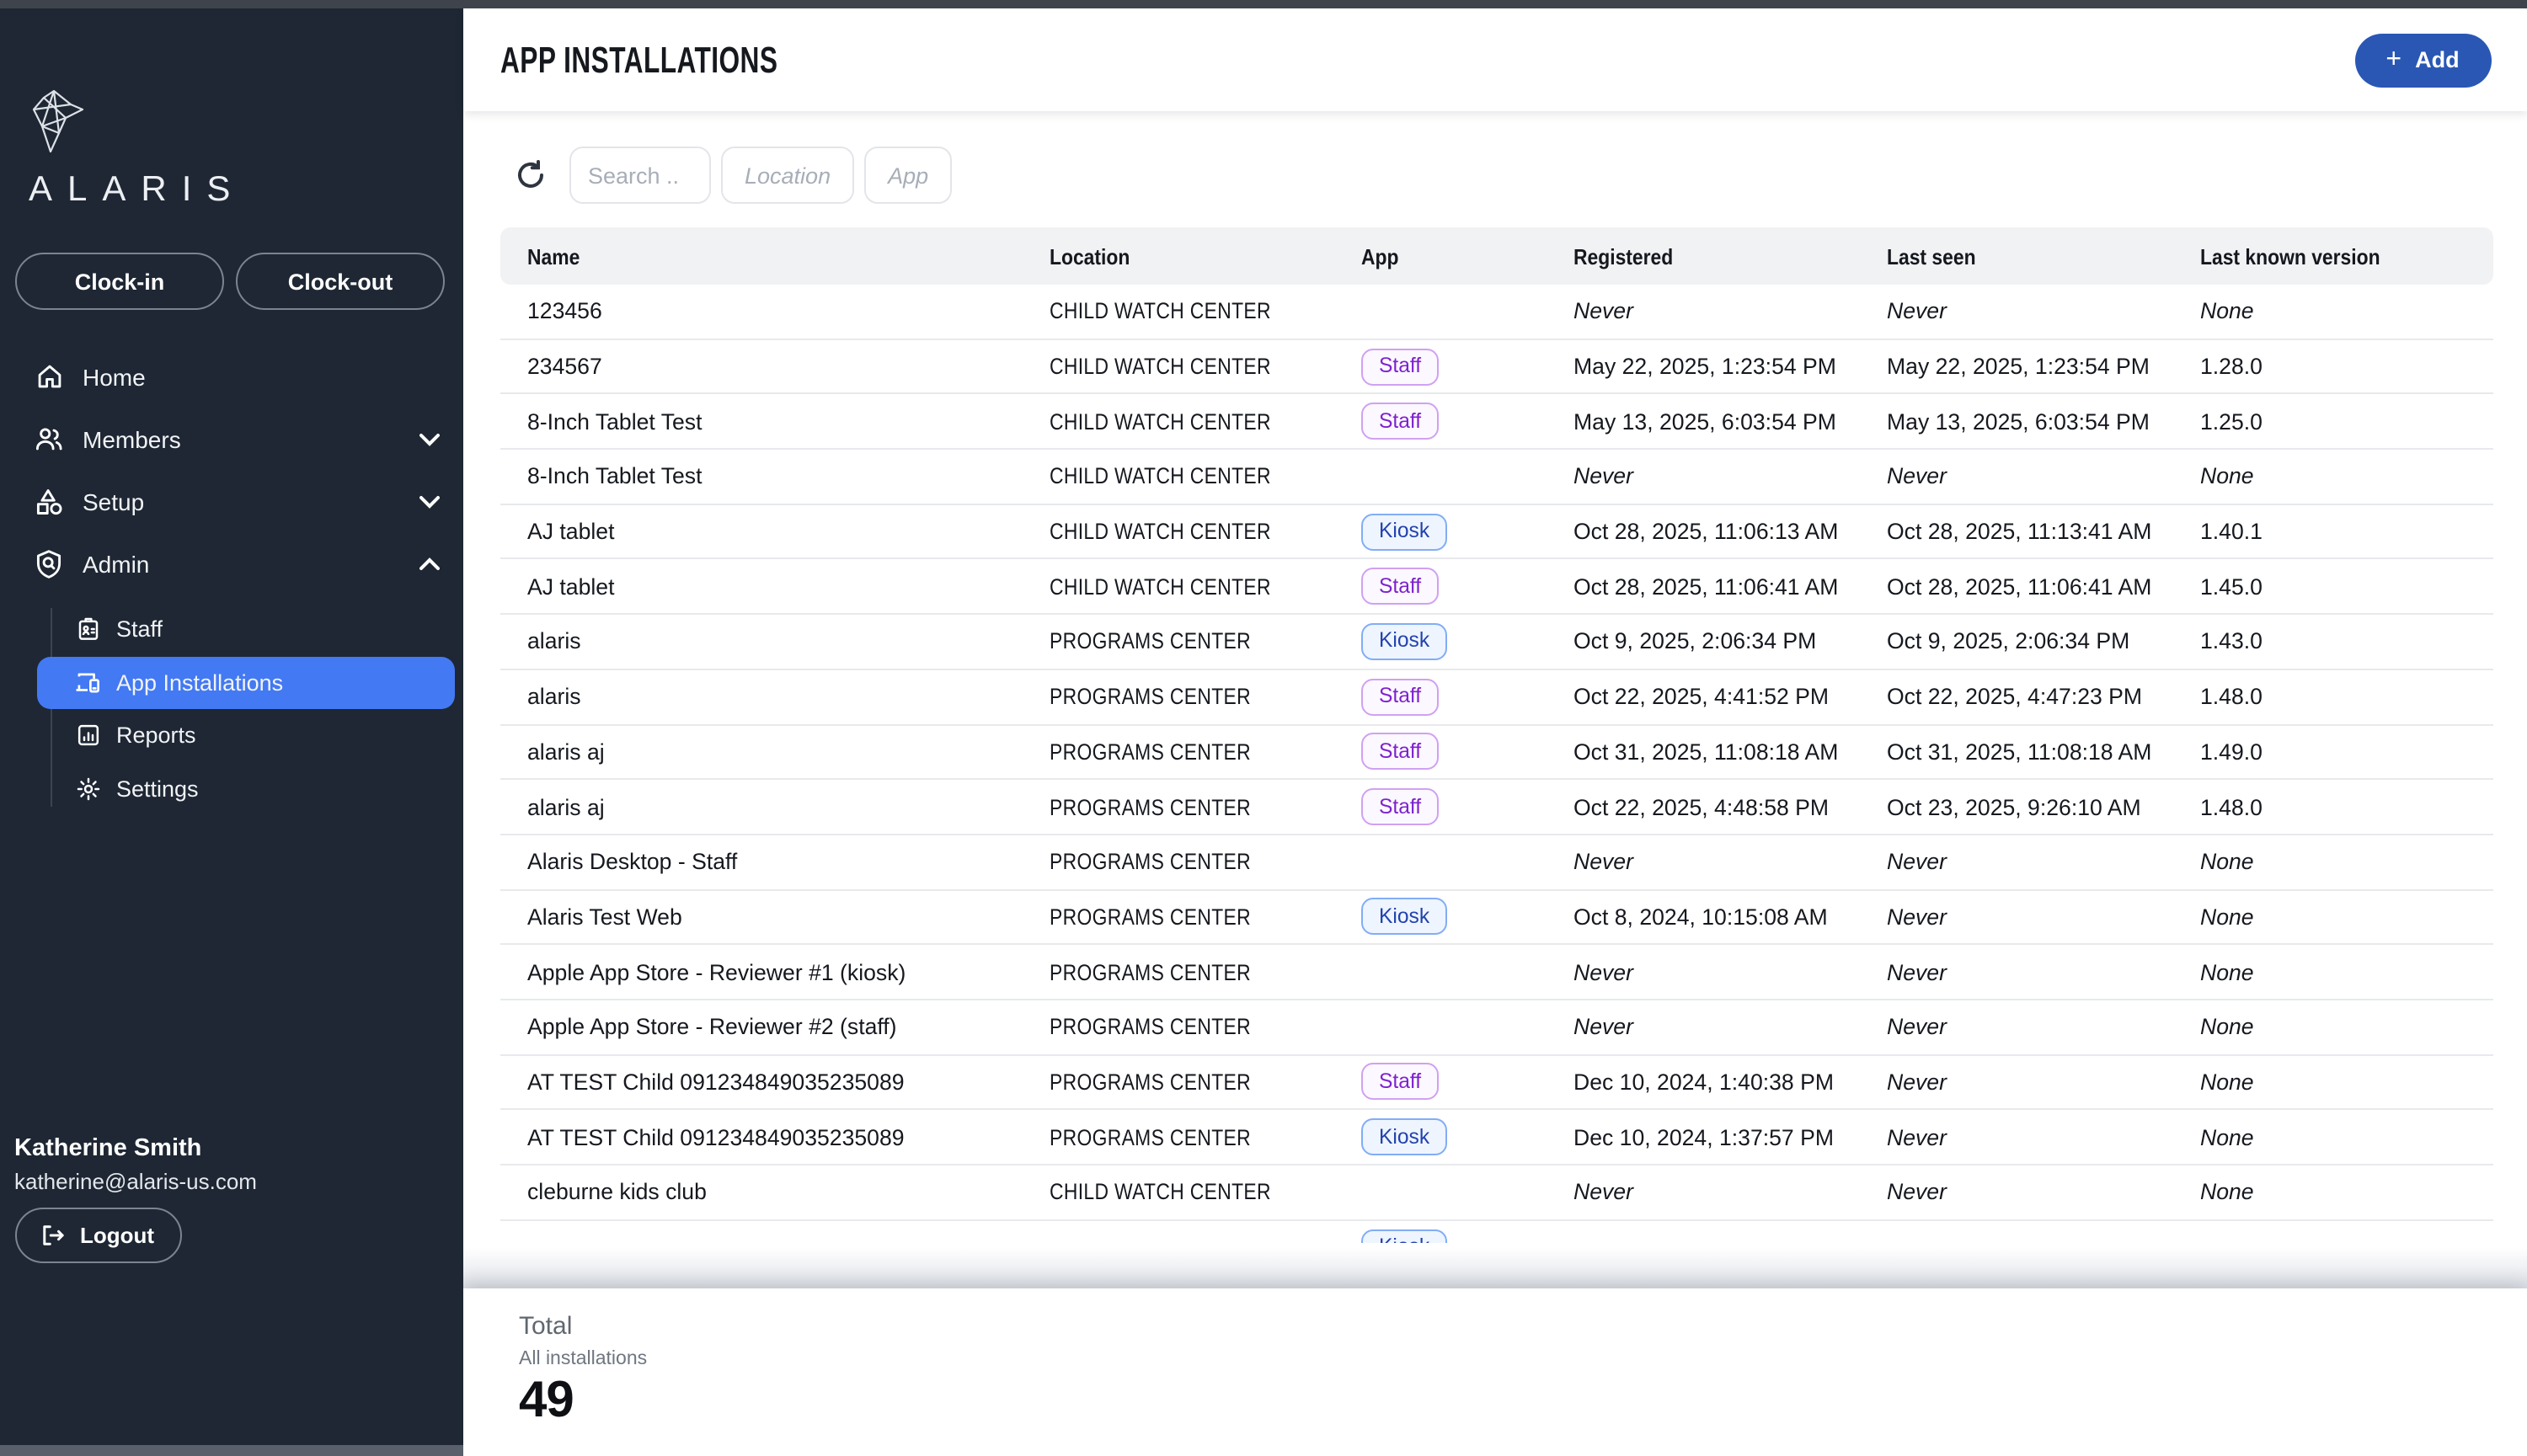 The height and width of the screenshot is (1456, 2527). Describe the element at coordinates (2019, 367) in the screenshot. I see `cell-last-seen: May 22, 2025, 1:23:54 PM` at that location.